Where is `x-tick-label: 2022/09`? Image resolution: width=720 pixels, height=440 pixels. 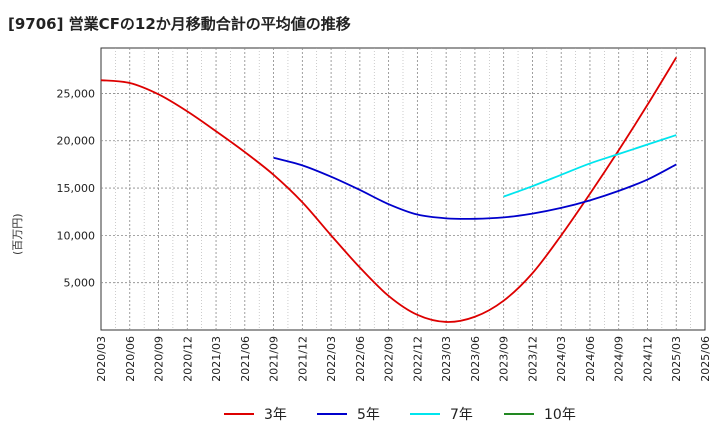
x-tick-label: 2022/09 is located at coordinates (389, 359).